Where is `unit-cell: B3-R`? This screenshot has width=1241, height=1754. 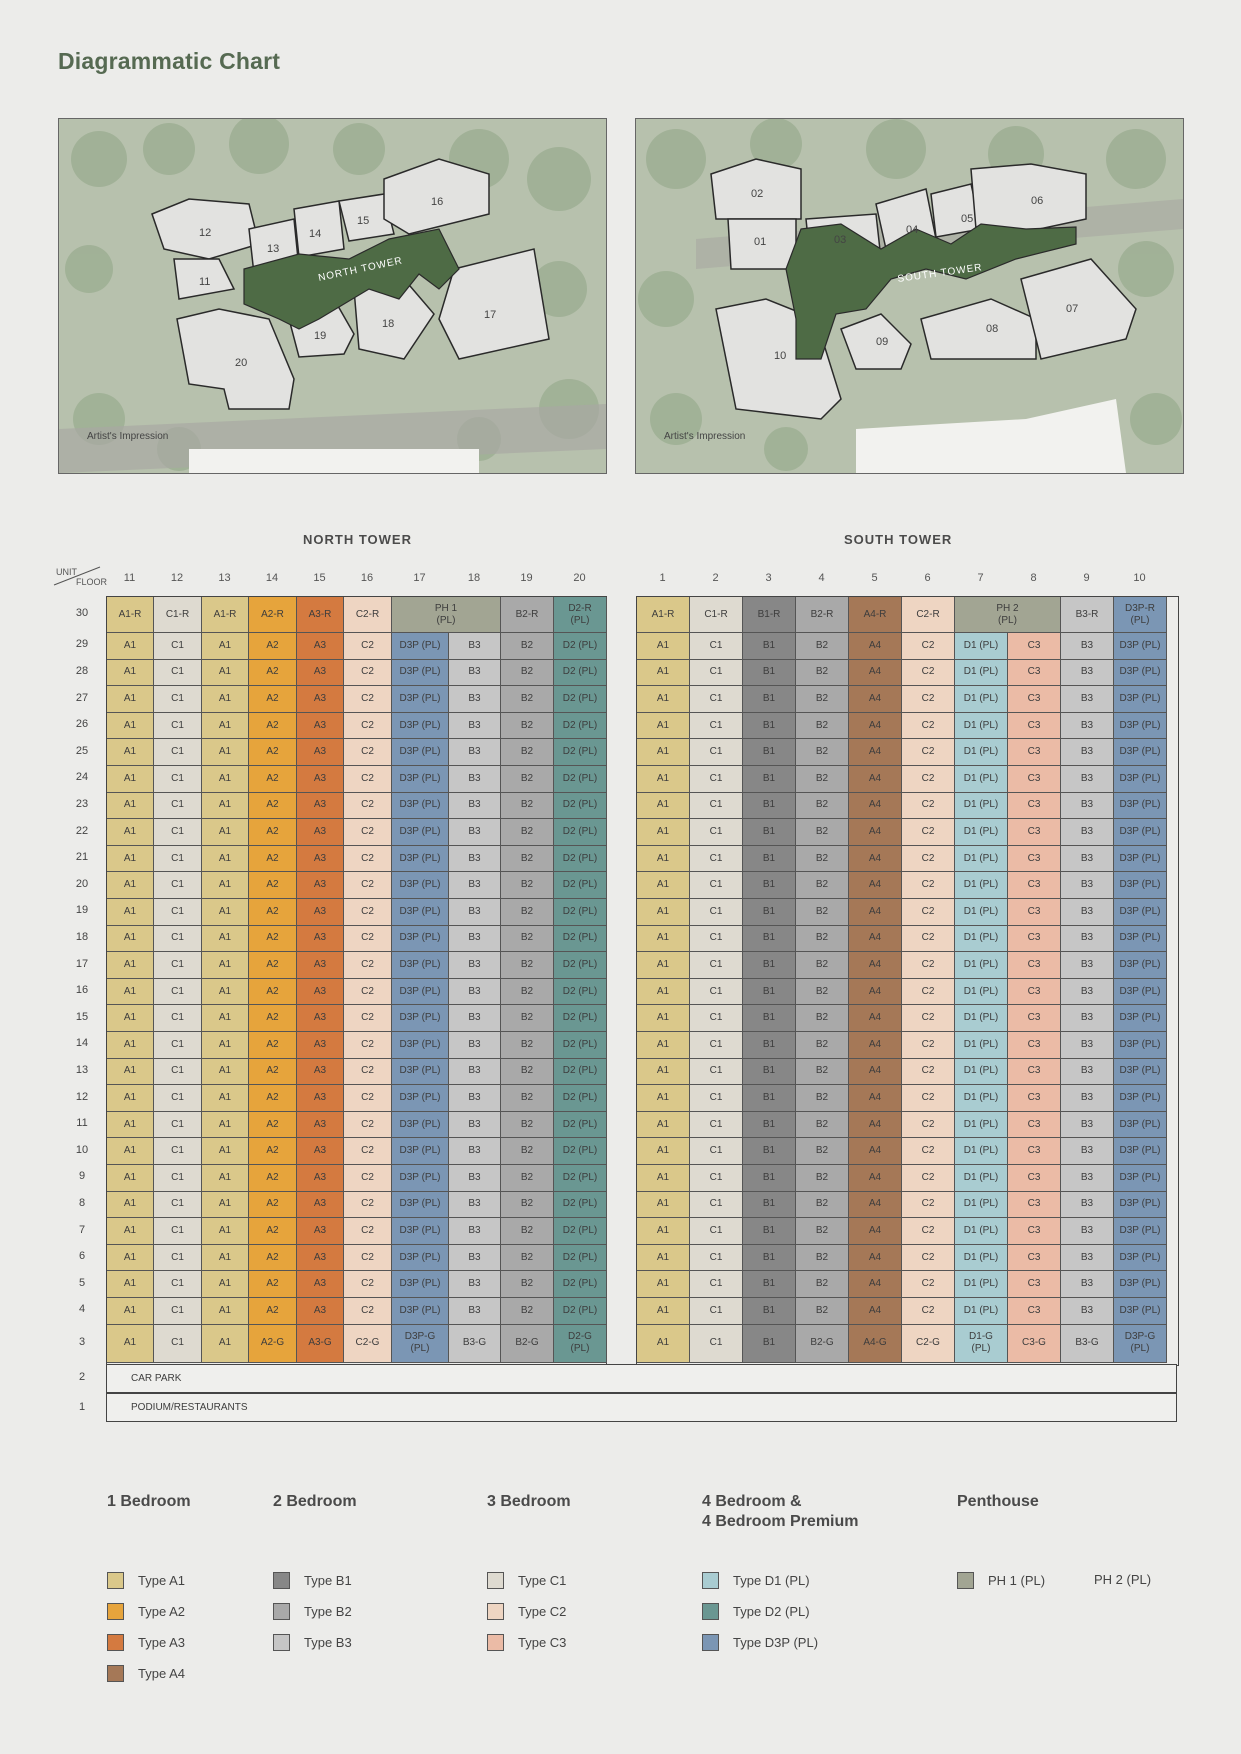 unit-cell: B3-R is located at coordinates (1087, 615).